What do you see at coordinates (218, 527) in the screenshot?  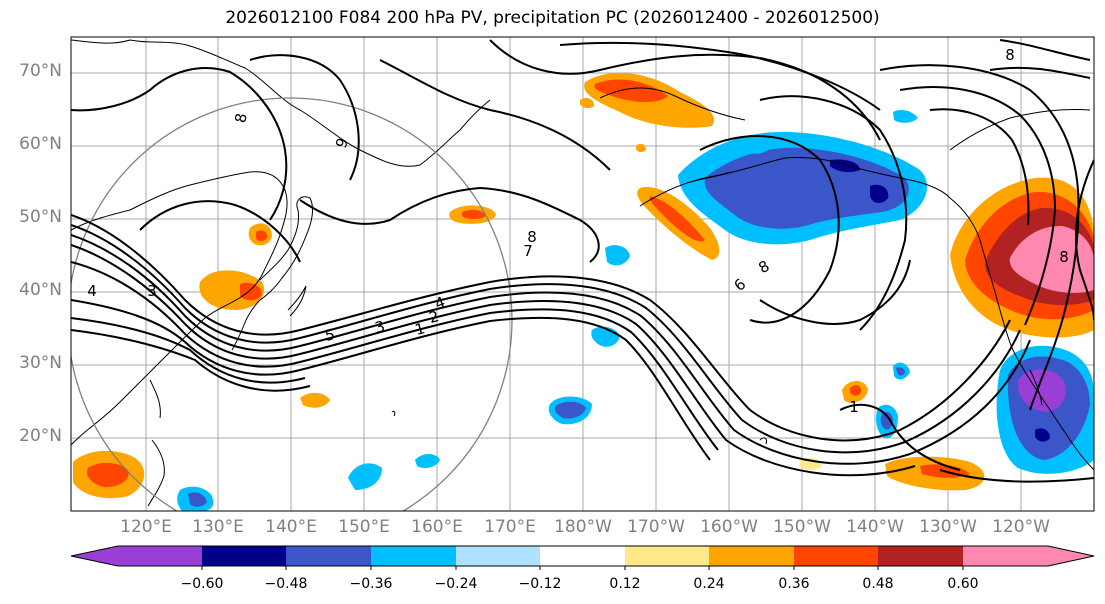 I see `lon-label-130e: 130°E` at bounding box center [218, 527].